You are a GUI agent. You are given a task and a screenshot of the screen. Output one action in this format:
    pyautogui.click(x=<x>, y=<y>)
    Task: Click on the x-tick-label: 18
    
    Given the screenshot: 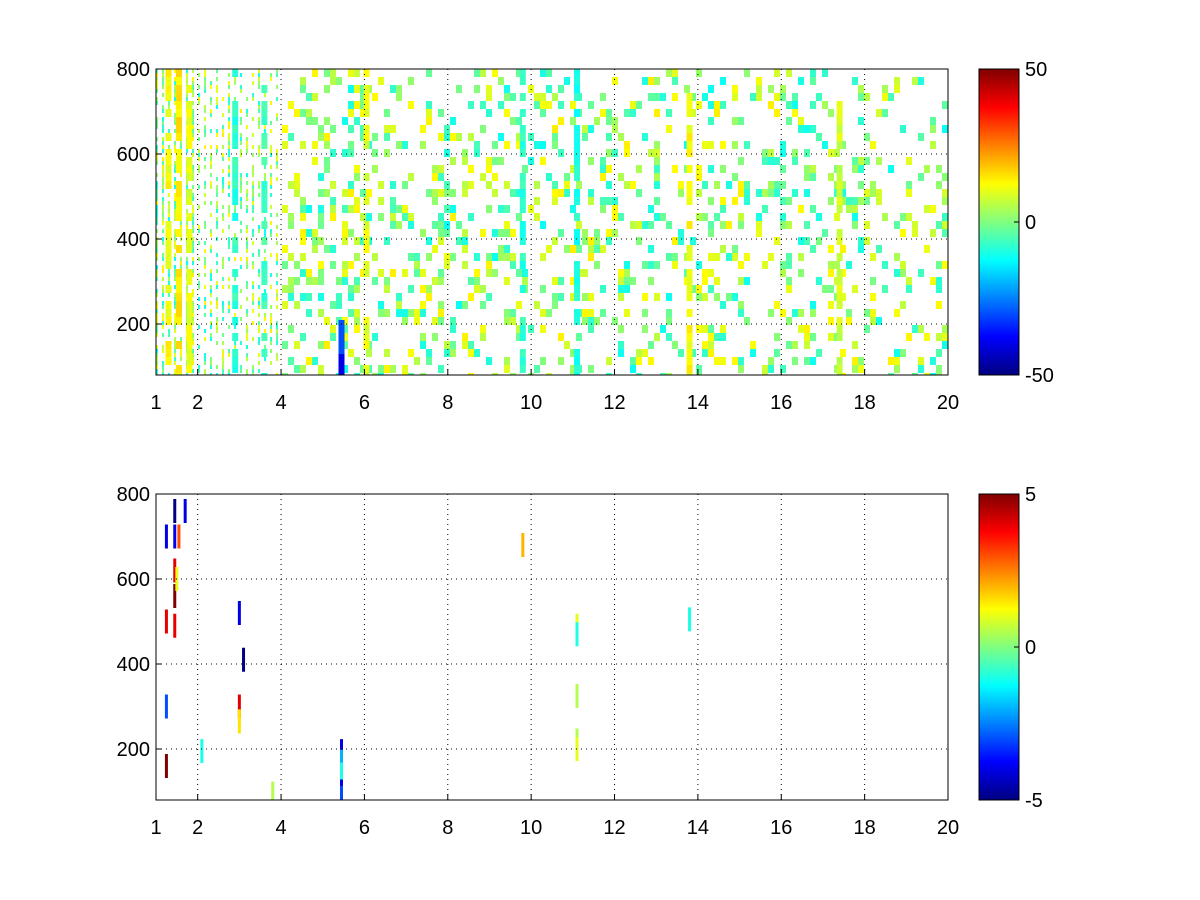 What is the action you would take?
    pyautogui.click(x=865, y=828)
    